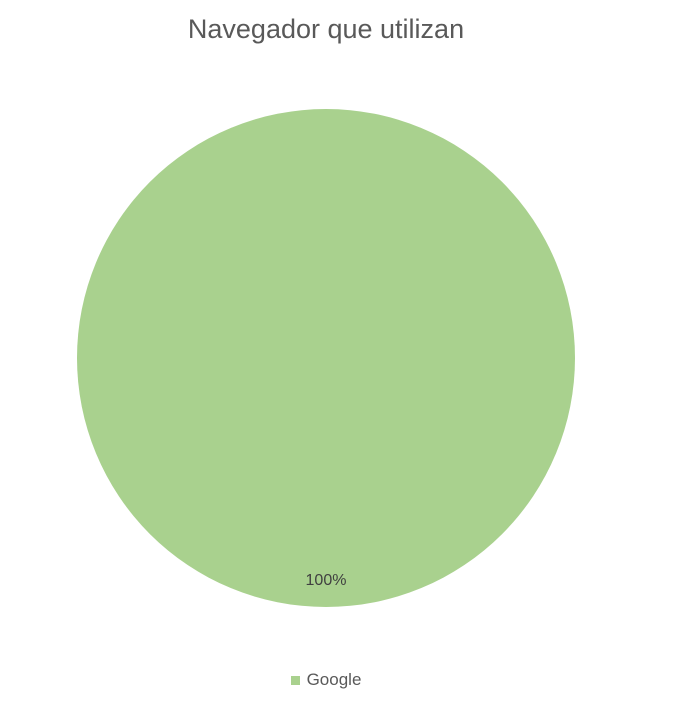 This screenshot has height=727, width=675. Describe the element at coordinates (326, 580) in the screenshot. I see `data-label-google: 100%` at that location.